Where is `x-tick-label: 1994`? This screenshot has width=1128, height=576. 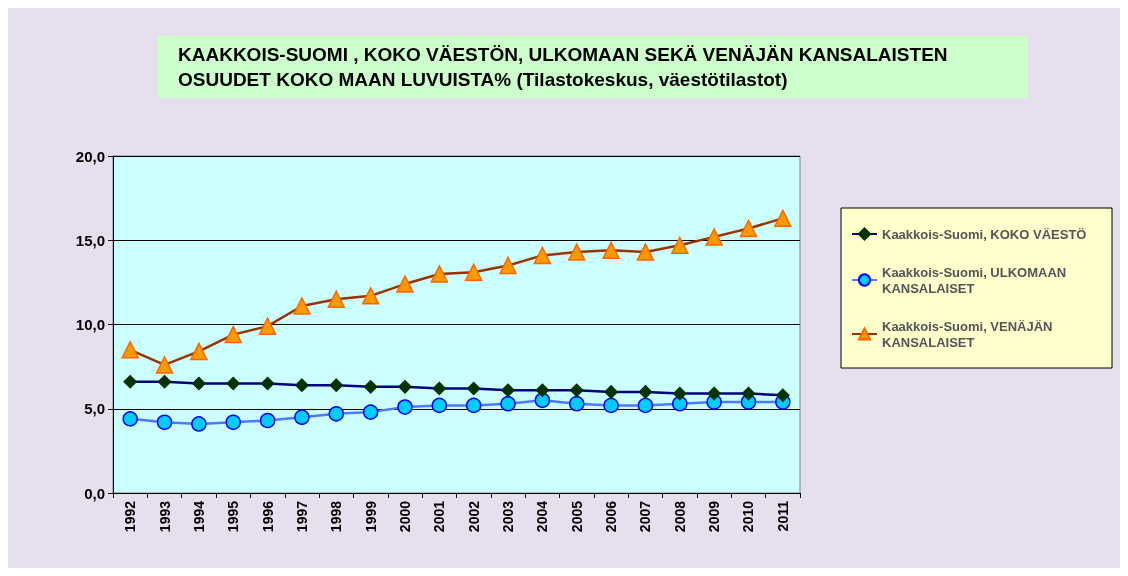 x-tick-label: 1994 is located at coordinates (198, 516).